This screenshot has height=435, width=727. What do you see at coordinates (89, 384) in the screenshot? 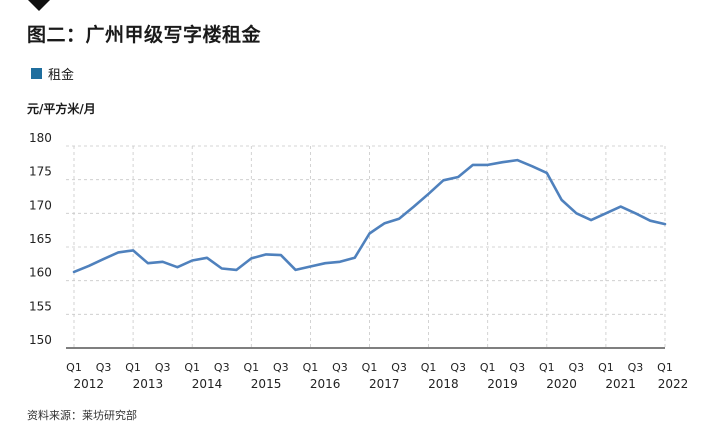
I see `x-year-label: 2012` at bounding box center [89, 384].